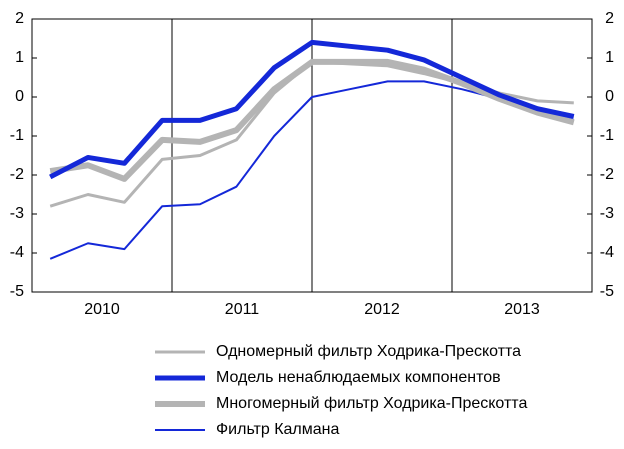 The width and height of the screenshot is (624, 449). What do you see at coordinates (609, 96) in the screenshot?
I see `y2-tick-label: 0` at bounding box center [609, 96].